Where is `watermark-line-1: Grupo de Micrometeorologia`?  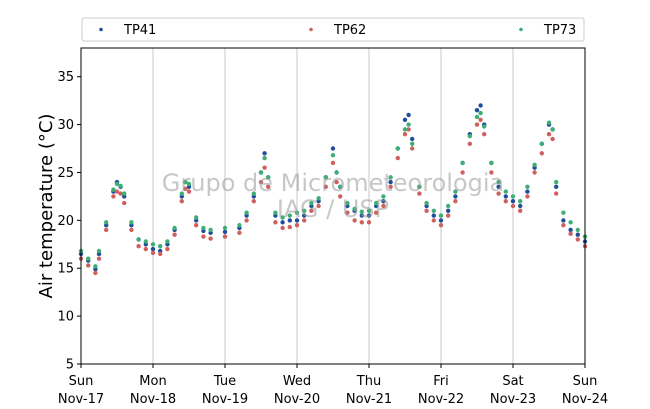 watermark-line-1: Grupo de Micrometeorologia is located at coordinates (333, 183).